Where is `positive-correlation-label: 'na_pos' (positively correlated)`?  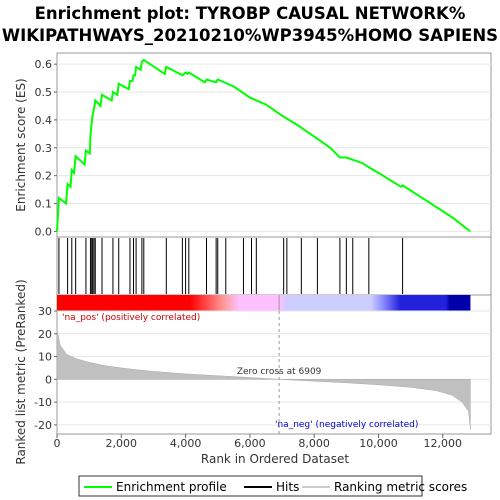 positive-correlation-label: 'na_pos' (positively correlated) is located at coordinates (131, 318).